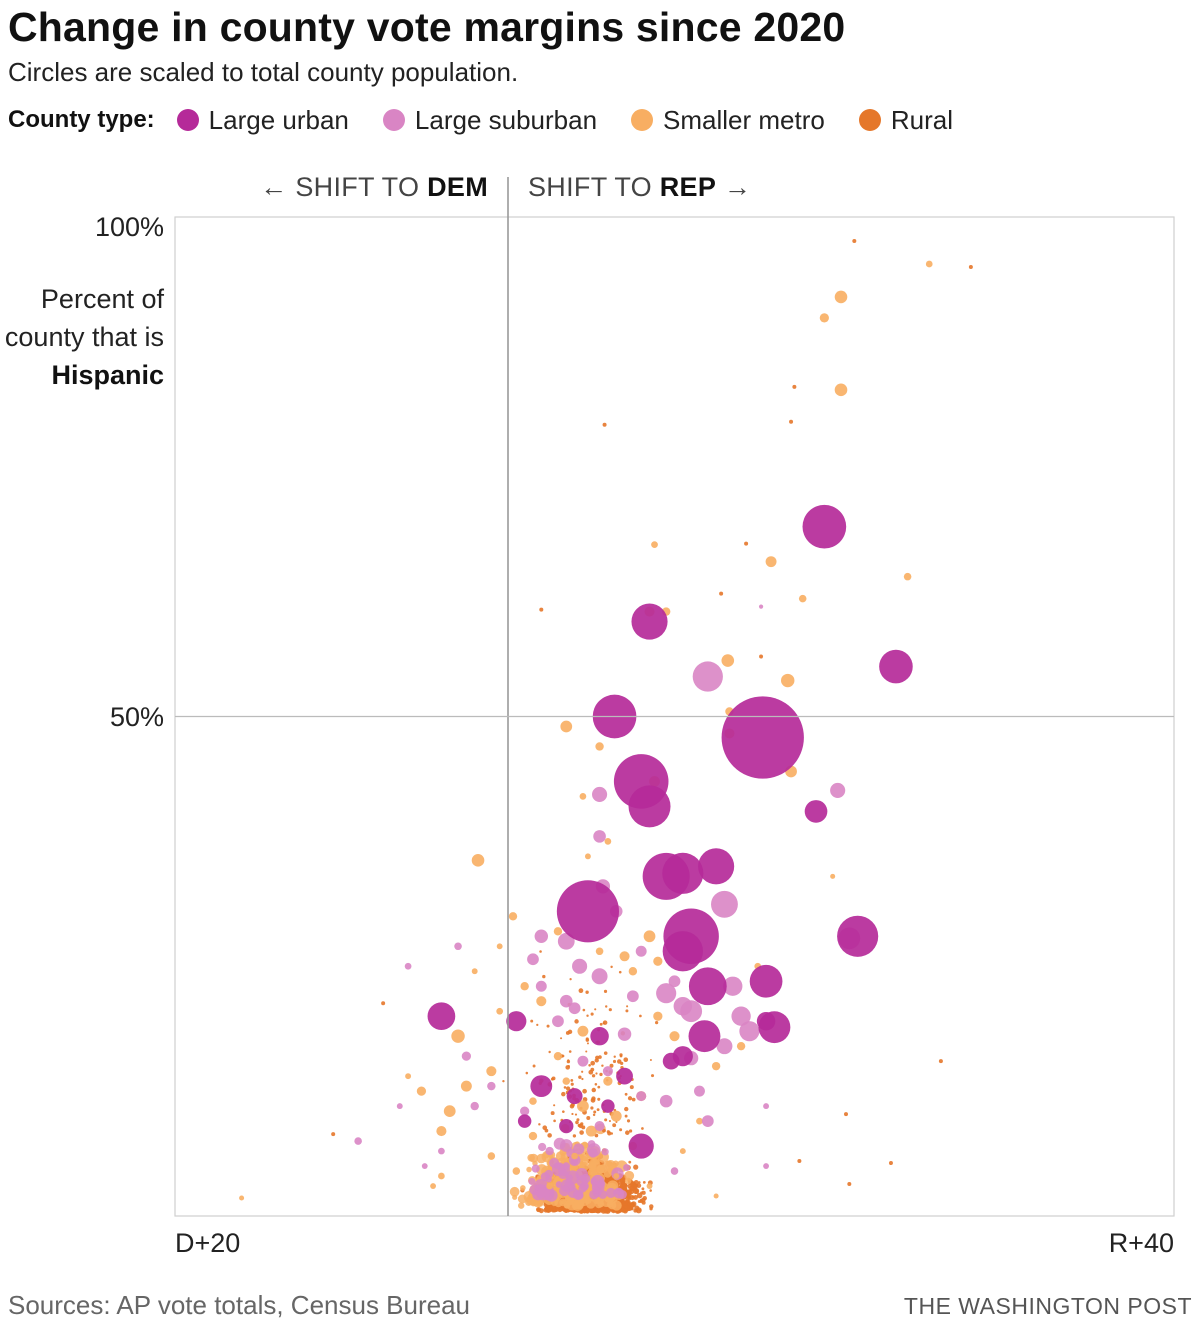  What do you see at coordinates (580, 1082) in the screenshot?
I see `small-county-cloud` at bounding box center [580, 1082].